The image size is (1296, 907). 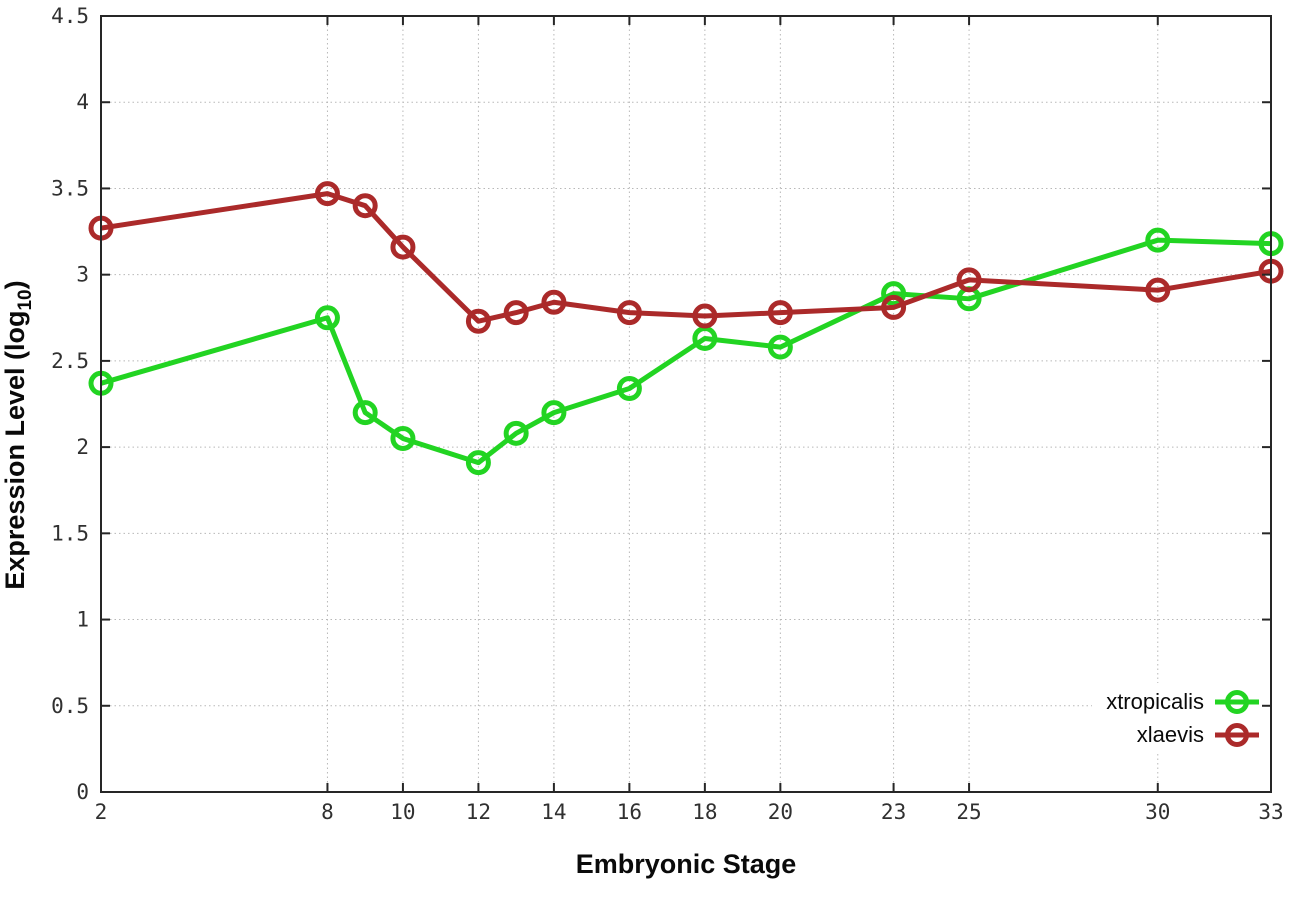 I want to click on y-tick-label: 0.5, so click(x=70, y=706).